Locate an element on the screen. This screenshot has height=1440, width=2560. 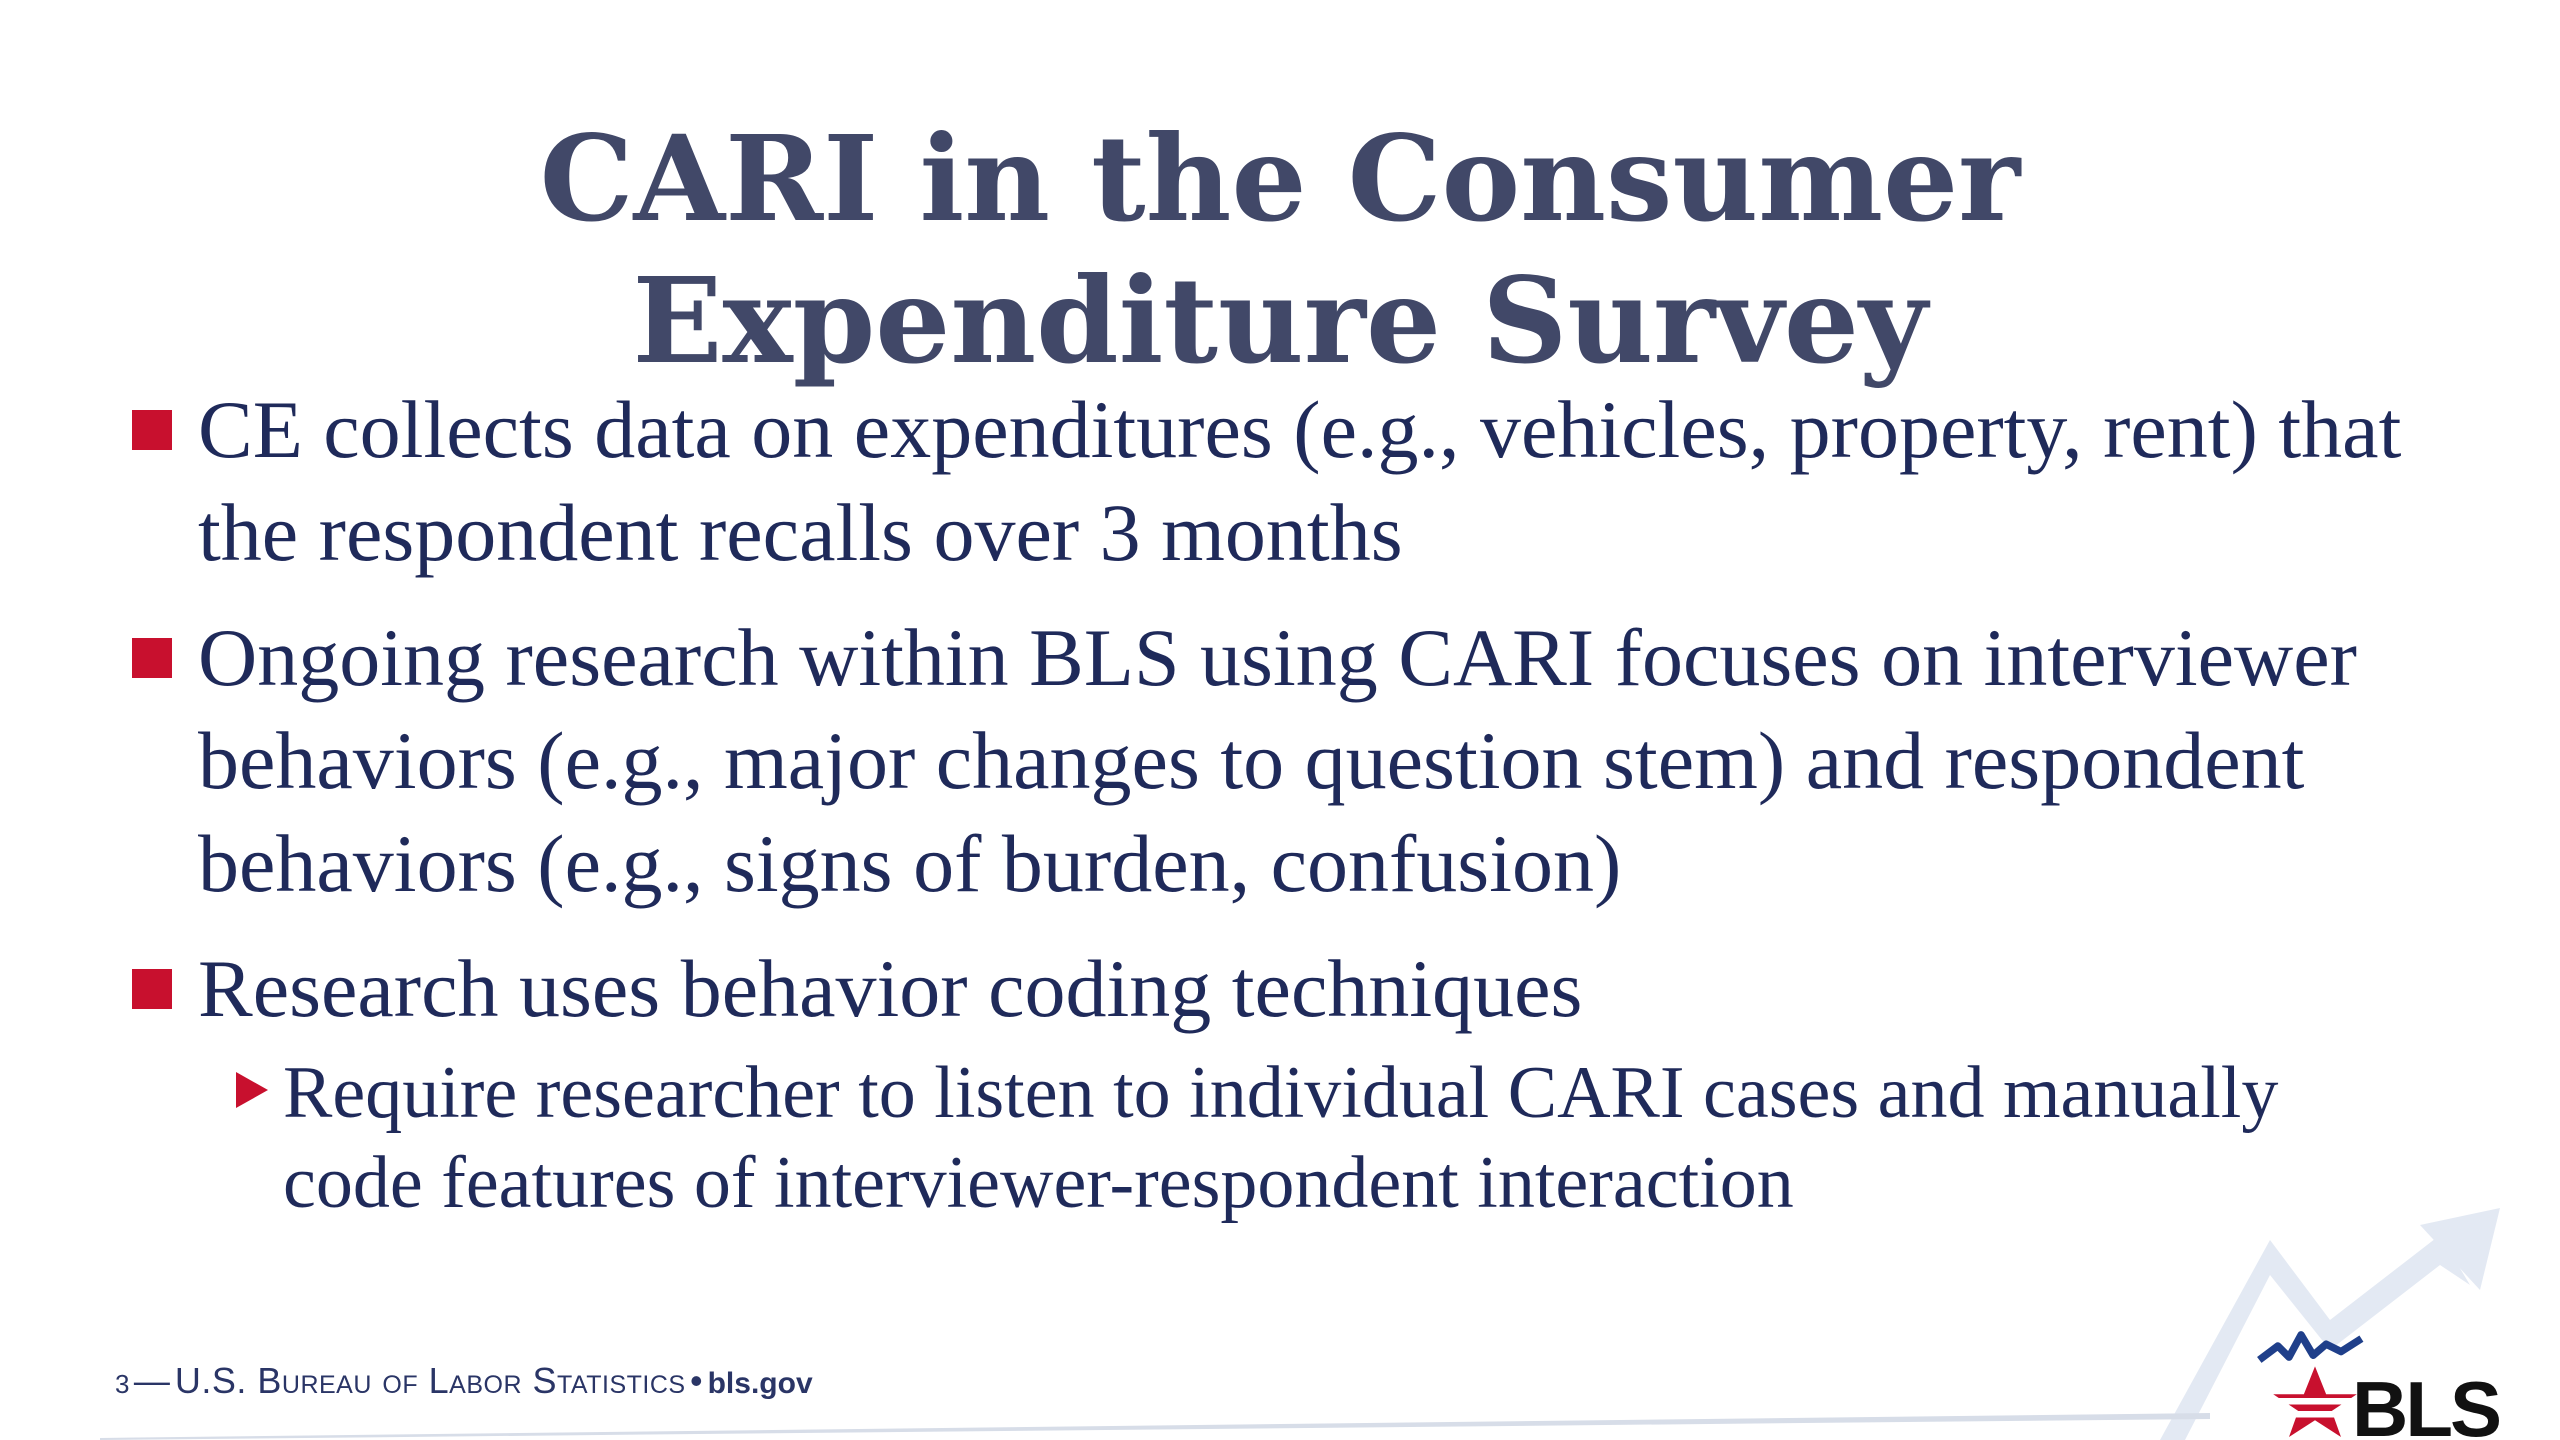
trend-arrow-head is located at coordinates (2460, 1249).